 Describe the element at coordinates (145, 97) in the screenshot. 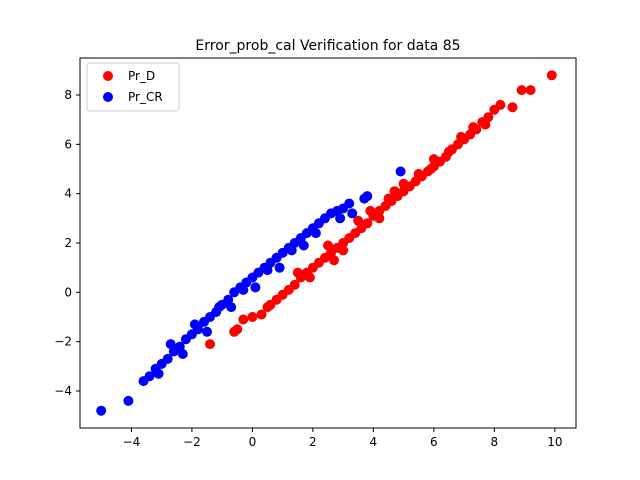

I see `legend-label-pr-cr: Pr_CR` at that location.